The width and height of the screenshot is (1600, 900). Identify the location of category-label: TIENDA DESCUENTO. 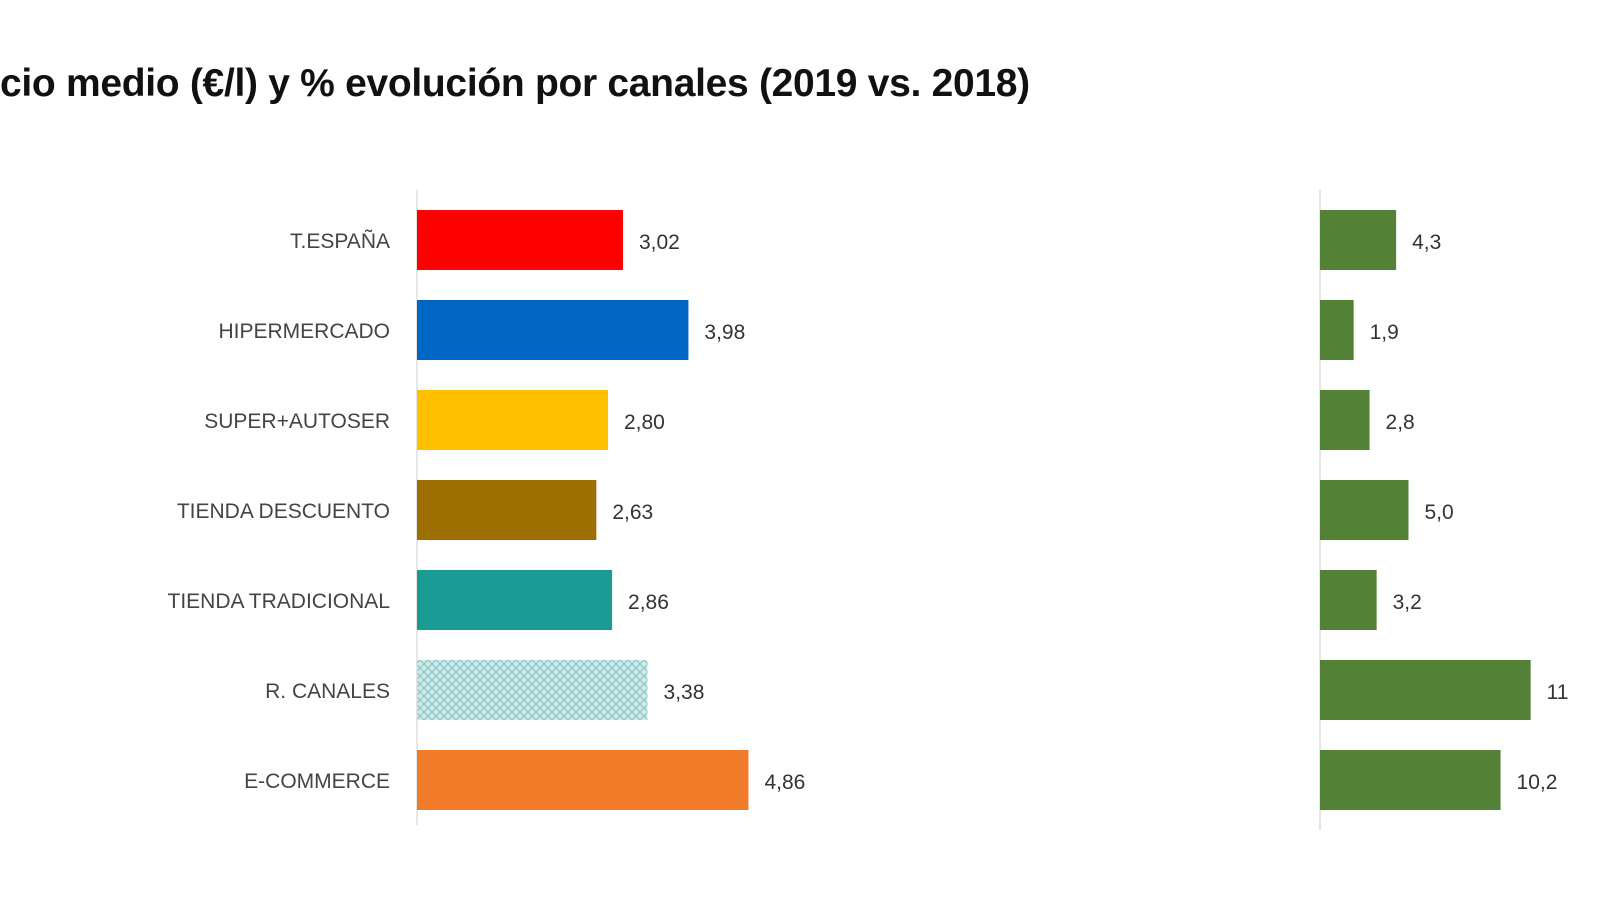
(283, 511).